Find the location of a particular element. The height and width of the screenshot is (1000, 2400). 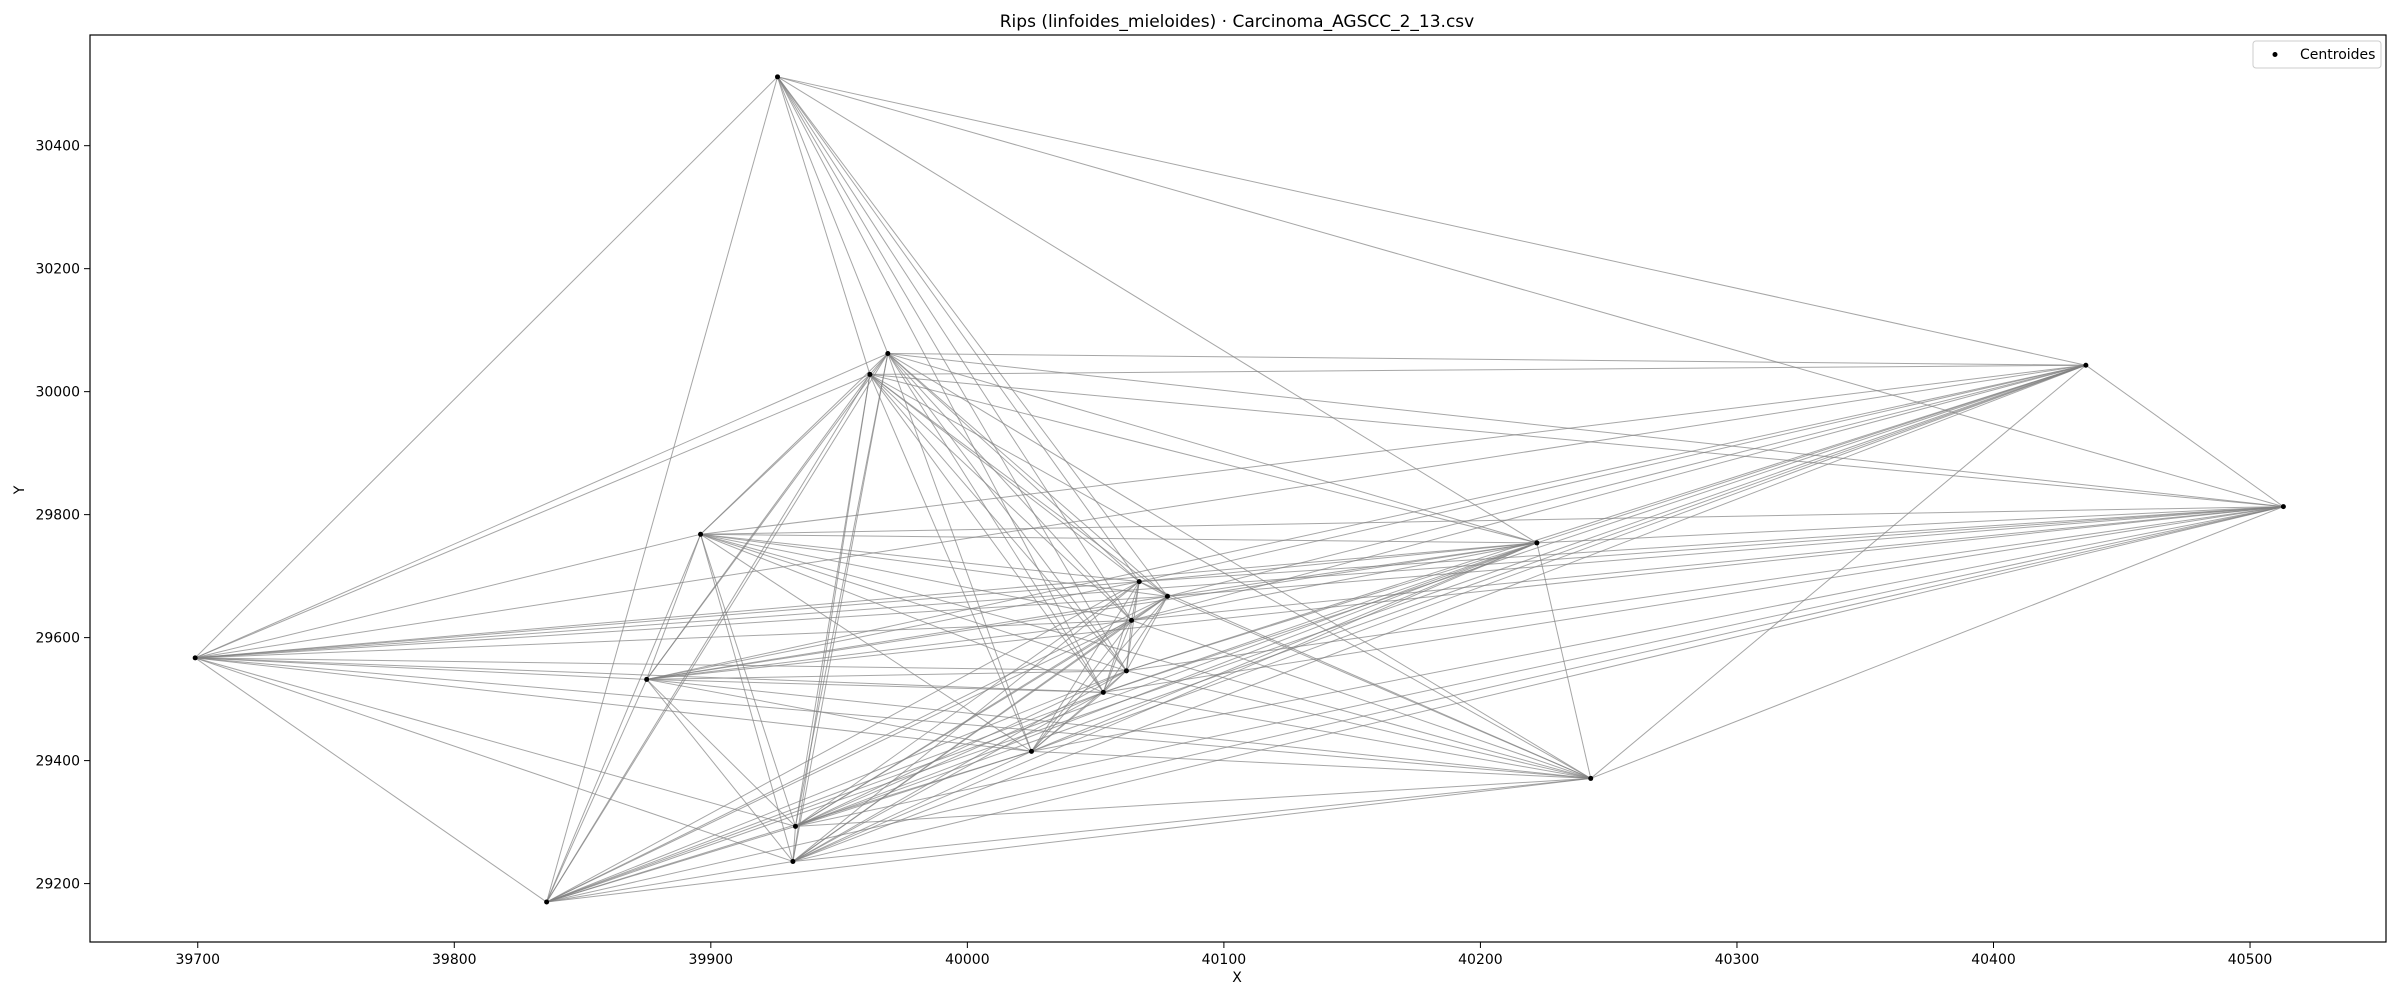

legend-box is located at coordinates (2317, 54).